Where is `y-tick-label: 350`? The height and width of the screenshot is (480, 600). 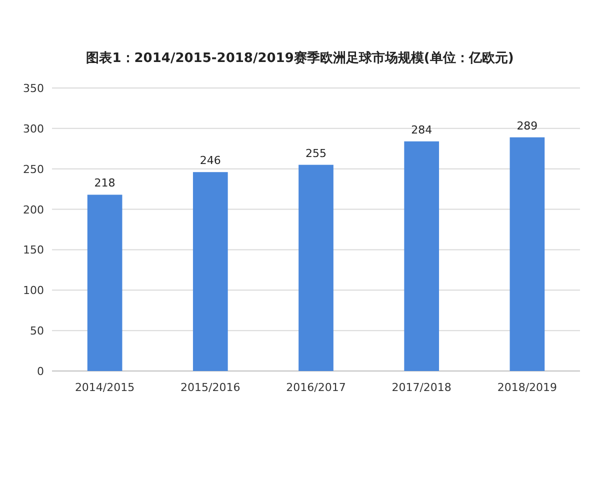 y-tick-label: 350 is located at coordinates (33, 88).